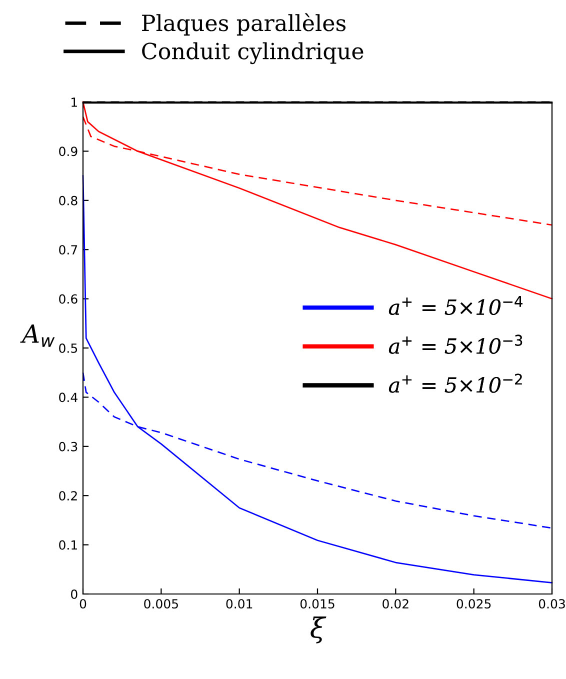  I want to click on y-tick-label: 0.5, so click(68, 348).